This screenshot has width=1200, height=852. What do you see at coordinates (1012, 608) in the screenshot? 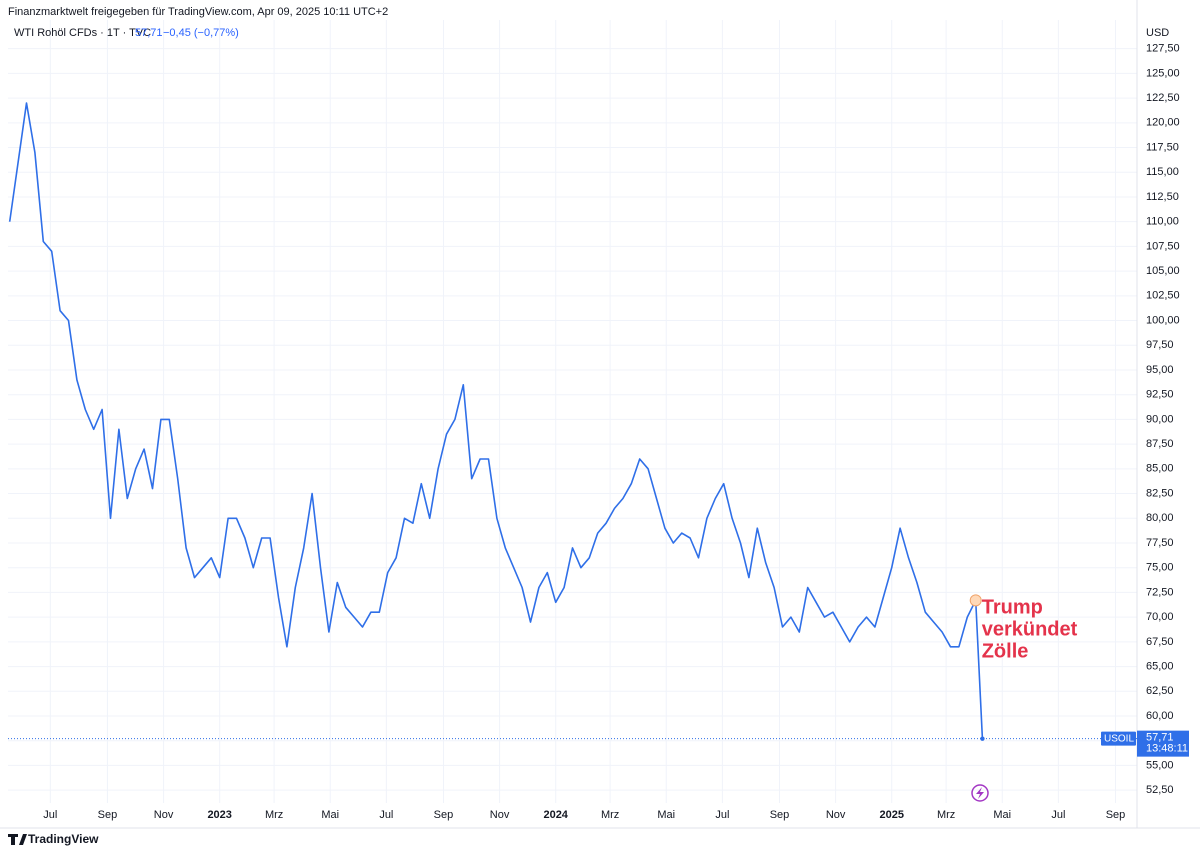
I see `annotation-text: Trump` at bounding box center [1012, 608].